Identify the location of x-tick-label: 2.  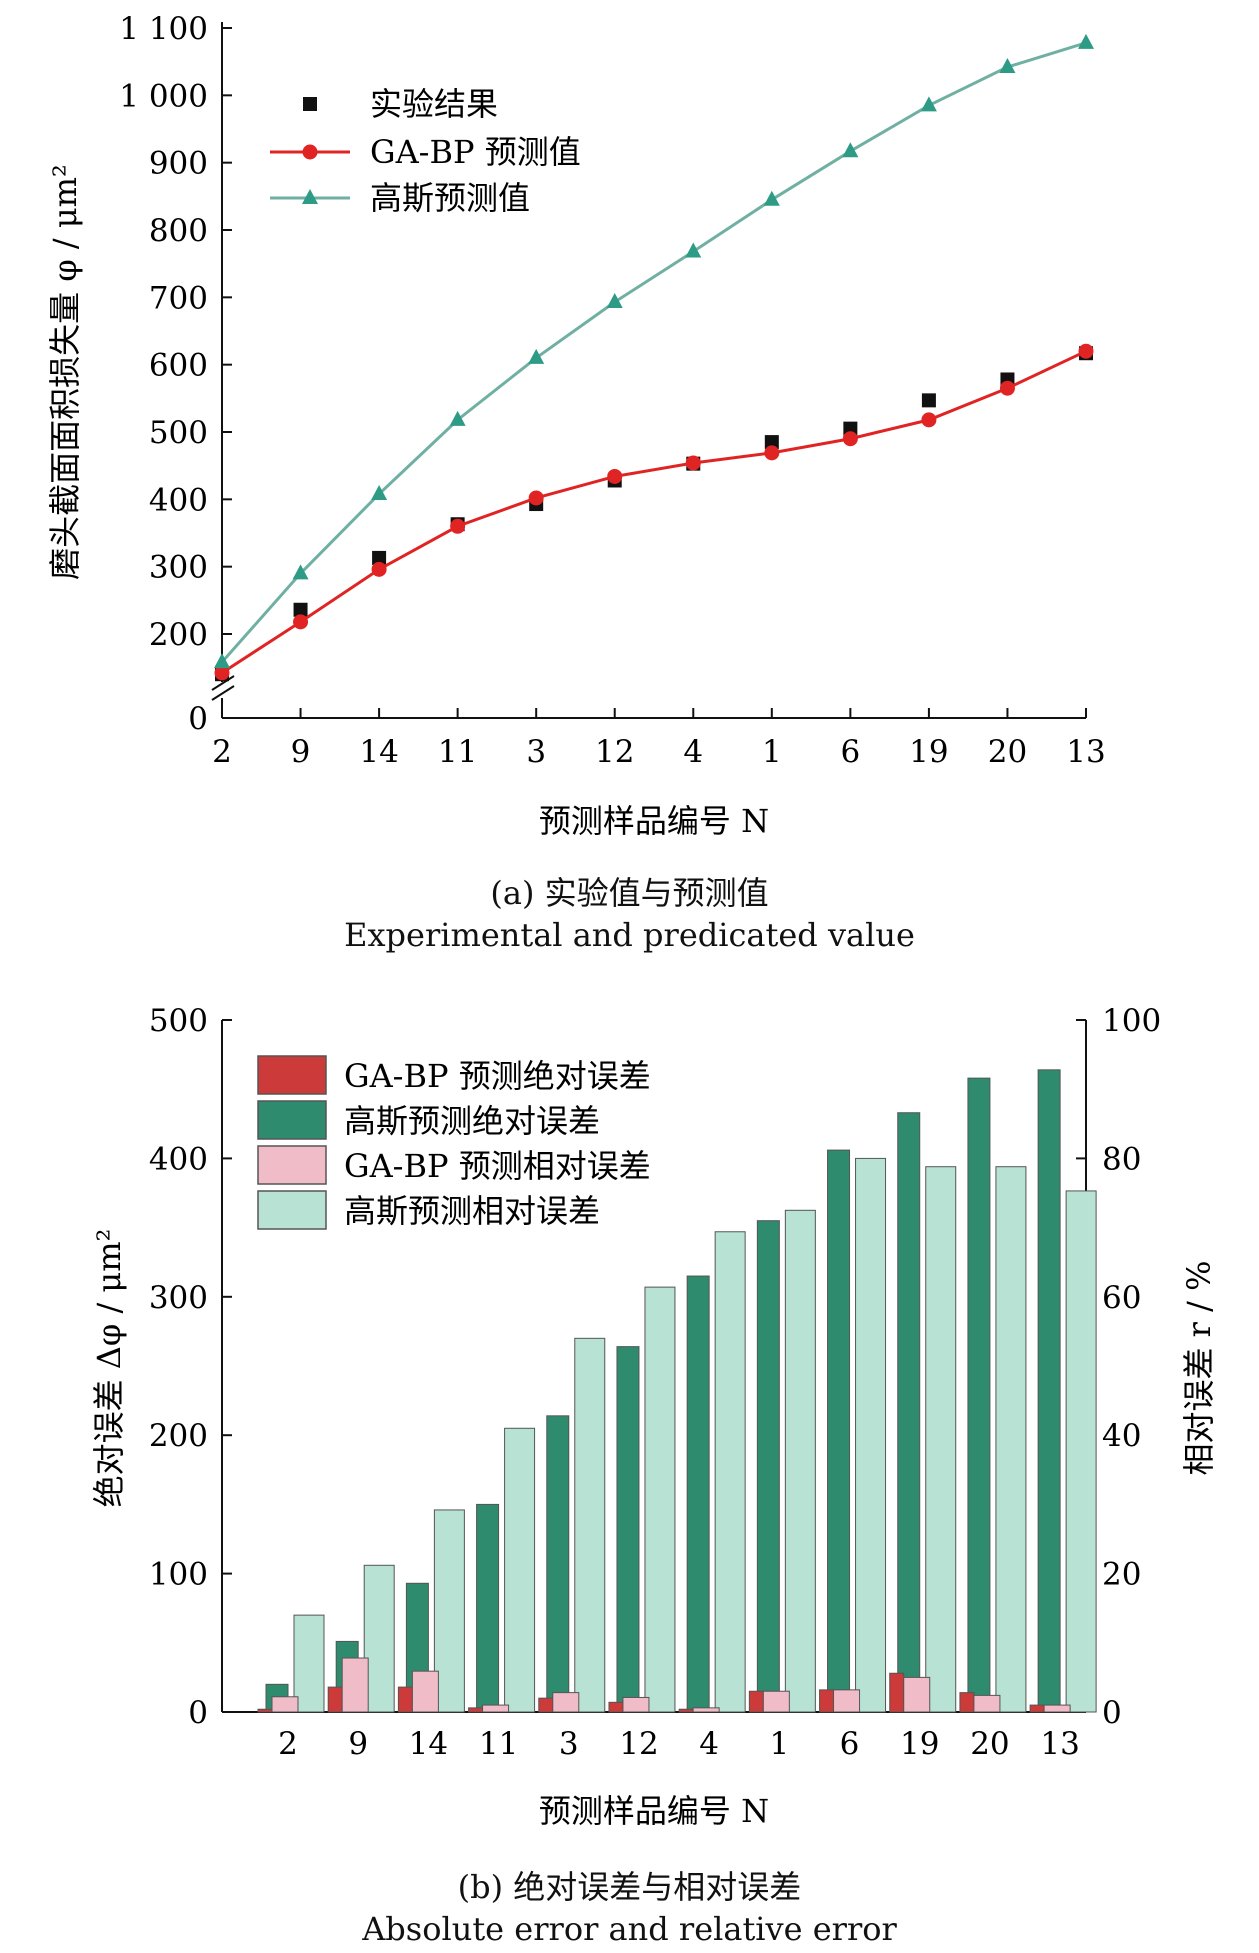
(222, 752).